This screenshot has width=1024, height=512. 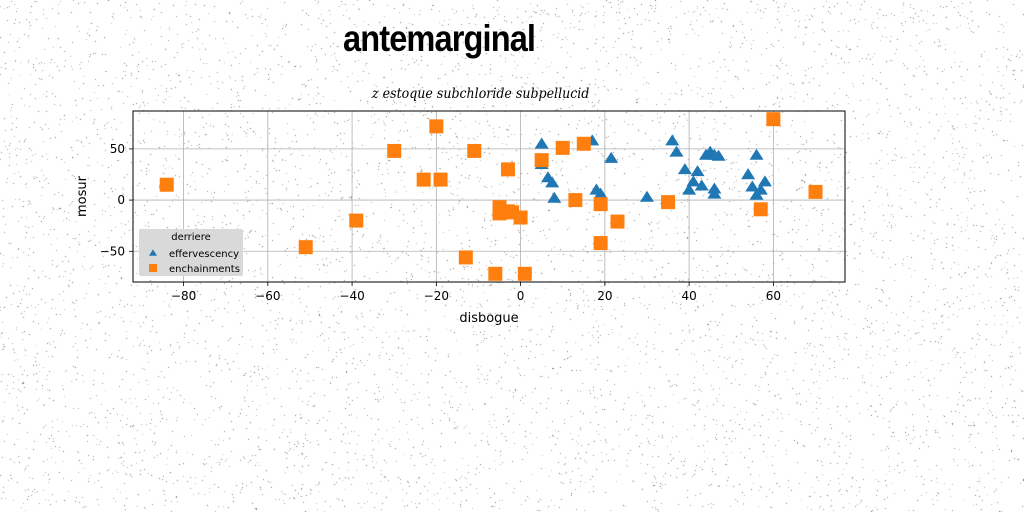 What do you see at coordinates (153, 268) in the screenshot?
I see `legend-marker-square` at bounding box center [153, 268].